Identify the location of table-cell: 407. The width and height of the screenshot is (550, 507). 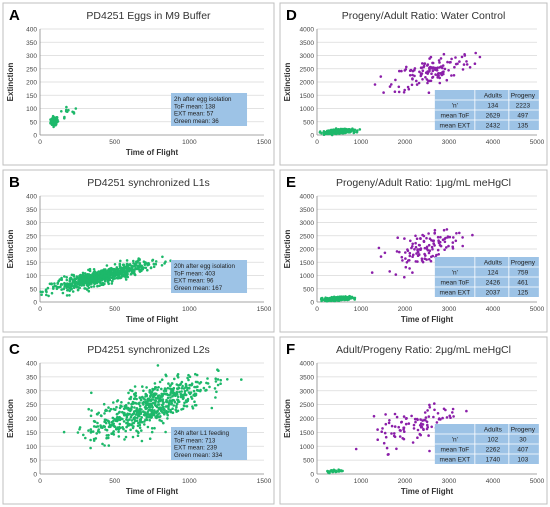
(522, 450).